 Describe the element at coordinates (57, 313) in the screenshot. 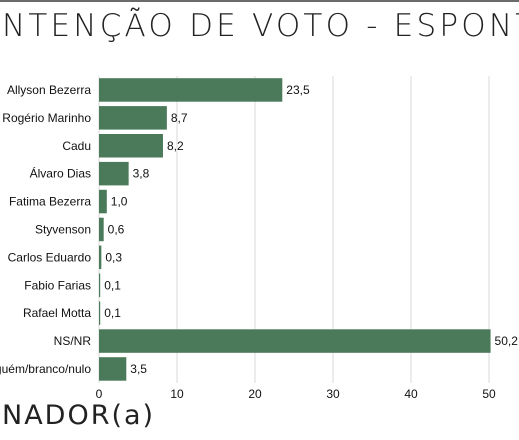

I see `category-label: Rafael Motta` at that location.